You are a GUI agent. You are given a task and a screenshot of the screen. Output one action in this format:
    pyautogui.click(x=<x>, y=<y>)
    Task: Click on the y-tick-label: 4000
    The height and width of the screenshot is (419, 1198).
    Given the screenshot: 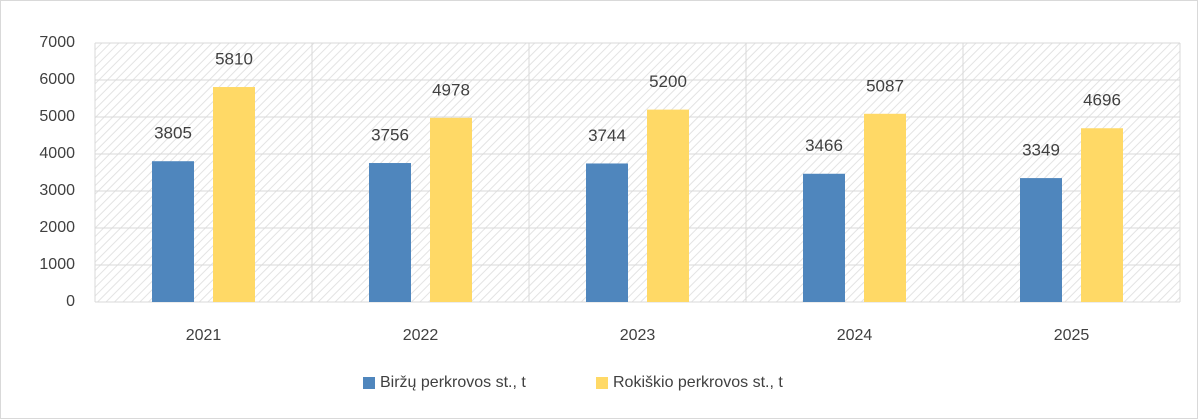 What is the action you would take?
    pyautogui.click(x=57, y=153)
    